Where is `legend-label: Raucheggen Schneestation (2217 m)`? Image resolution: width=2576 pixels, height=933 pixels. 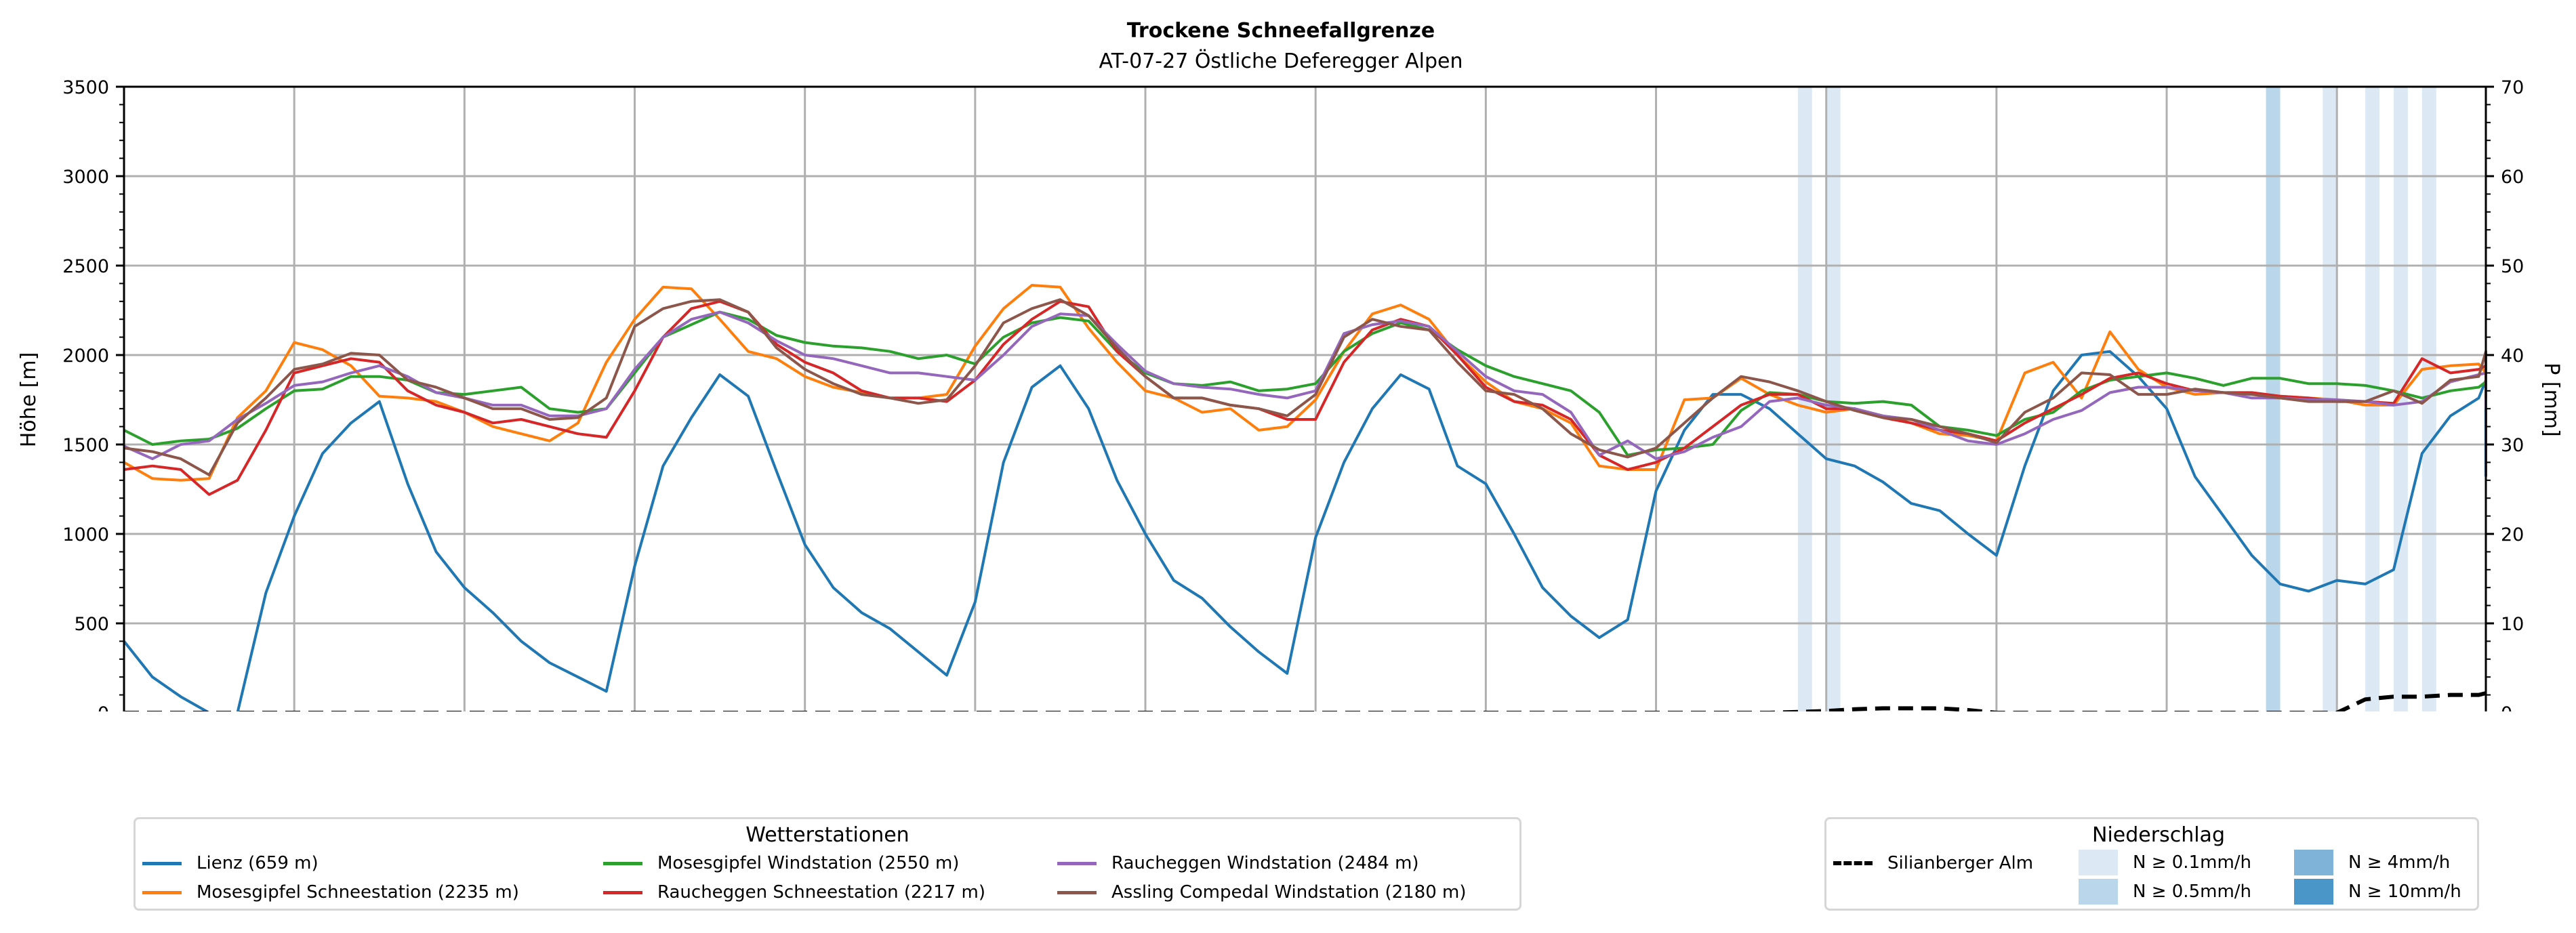
legend-label: Raucheggen Schneestation (2217 m) is located at coordinates (821, 892).